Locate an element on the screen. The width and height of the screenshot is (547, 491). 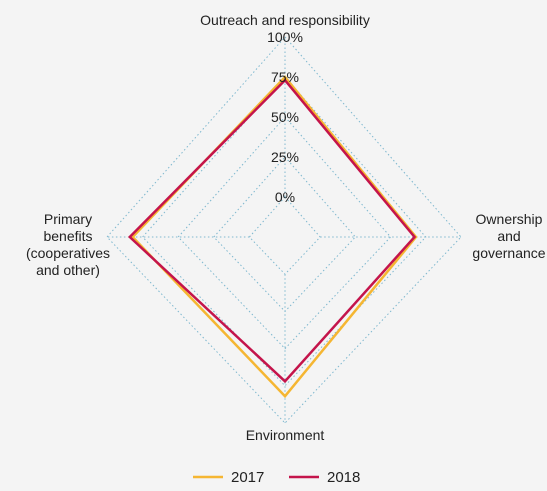
axis-label-3: Primary benefits (cooperatives and other) is located at coordinates (68, 244).